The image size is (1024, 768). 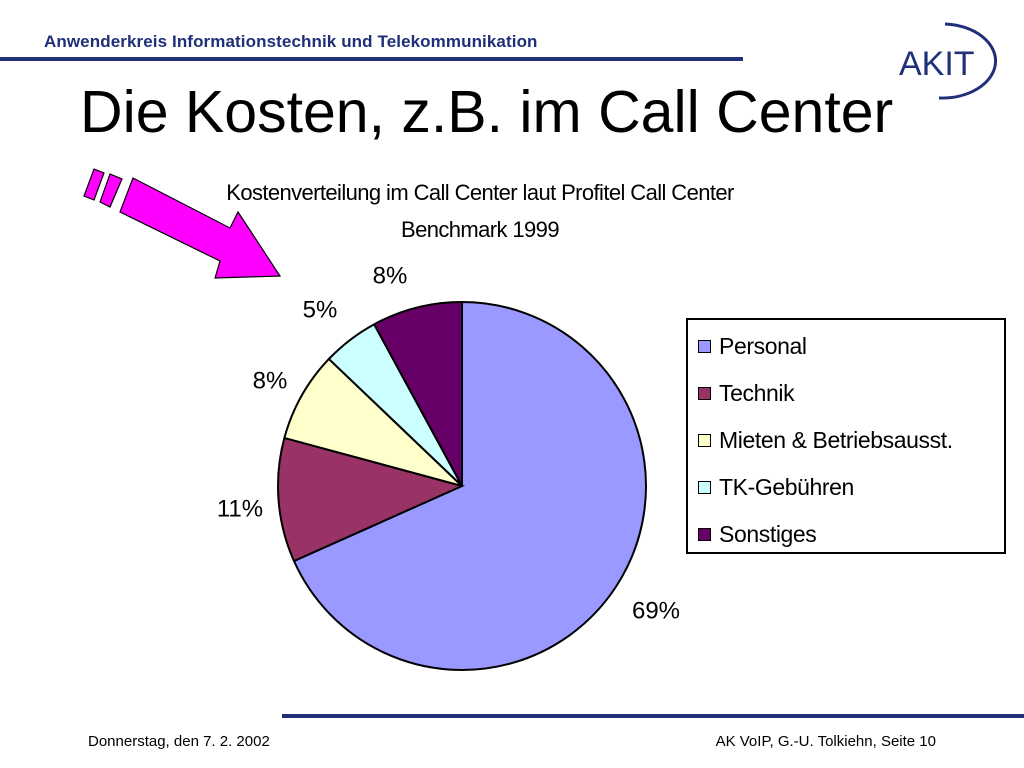 What do you see at coordinates (768, 533) in the screenshot?
I see `legend-label-sonstiges: Sonstiges` at bounding box center [768, 533].